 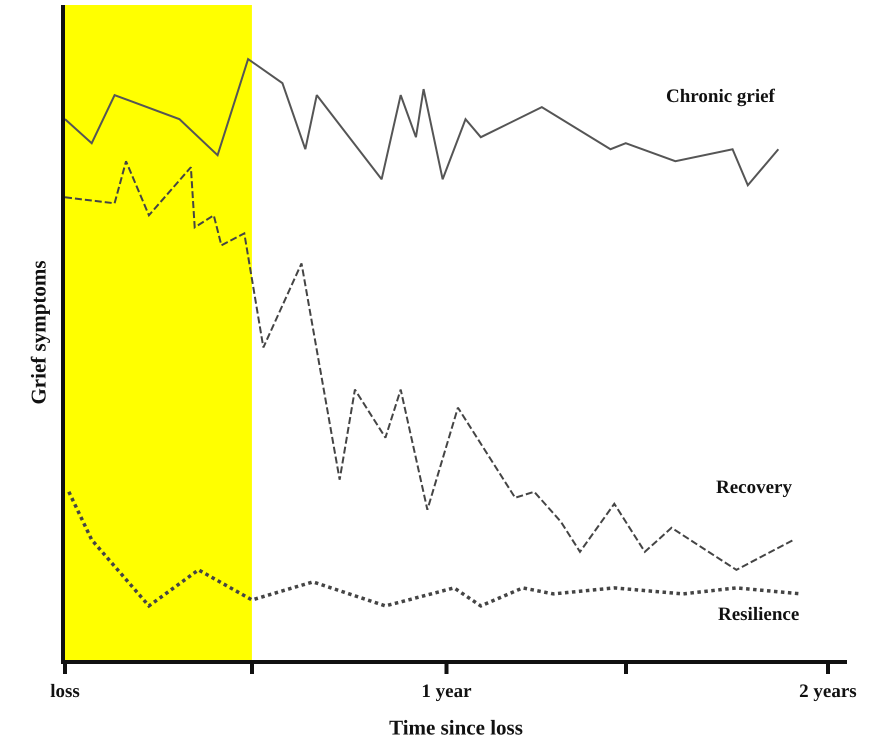 What do you see at coordinates (456, 728) in the screenshot?
I see `x-axis-title: Time since loss` at bounding box center [456, 728].